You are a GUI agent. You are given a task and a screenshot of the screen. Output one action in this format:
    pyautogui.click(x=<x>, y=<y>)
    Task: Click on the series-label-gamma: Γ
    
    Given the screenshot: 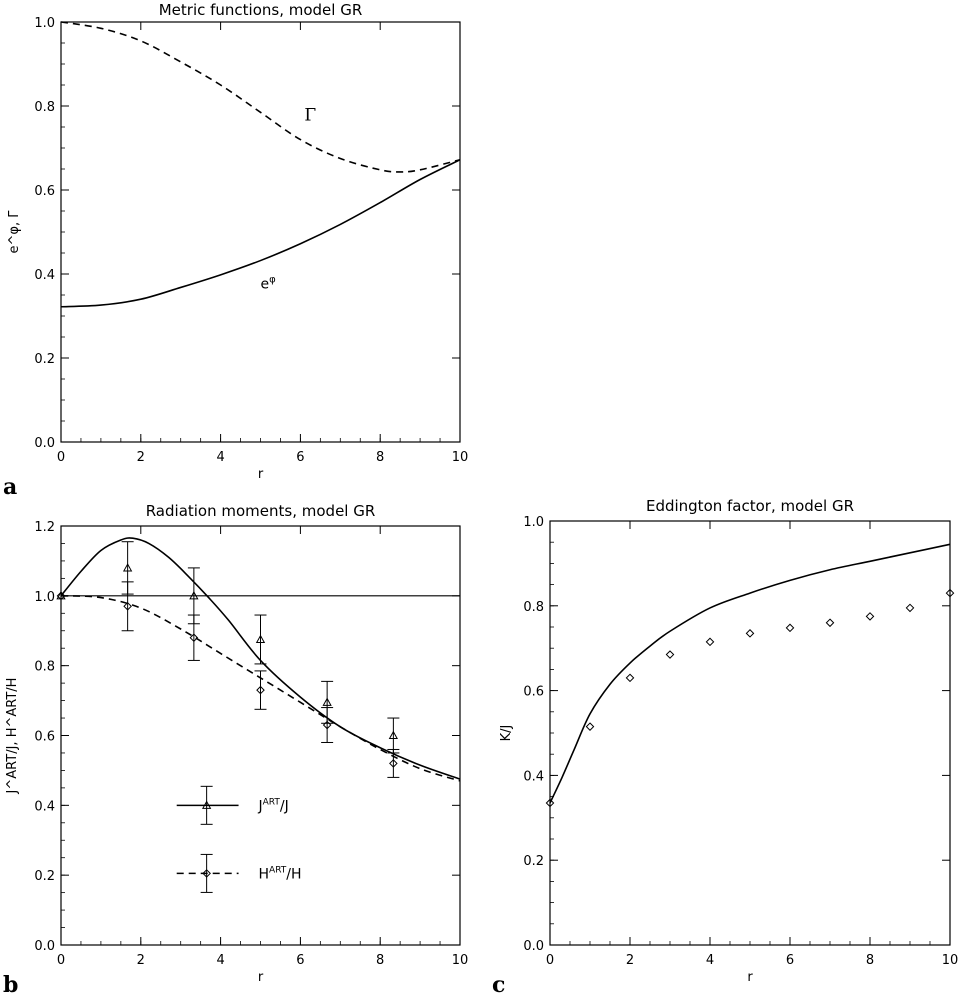 What is the action you would take?
    pyautogui.click(x=310, y=116)
    